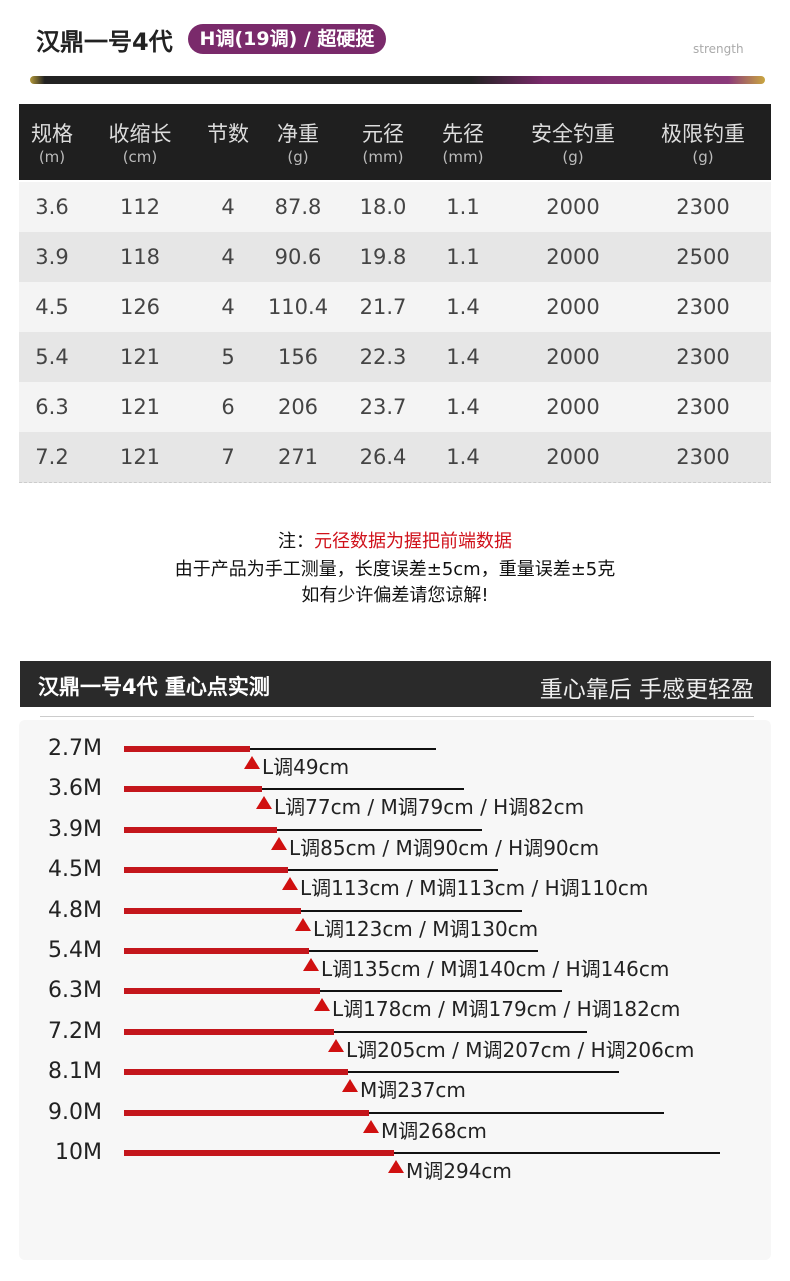  Describe the element at coordinates (646, 690) in the screenshot. I see `section-slogan: 重心靠后 手感更轻盈` at that location.